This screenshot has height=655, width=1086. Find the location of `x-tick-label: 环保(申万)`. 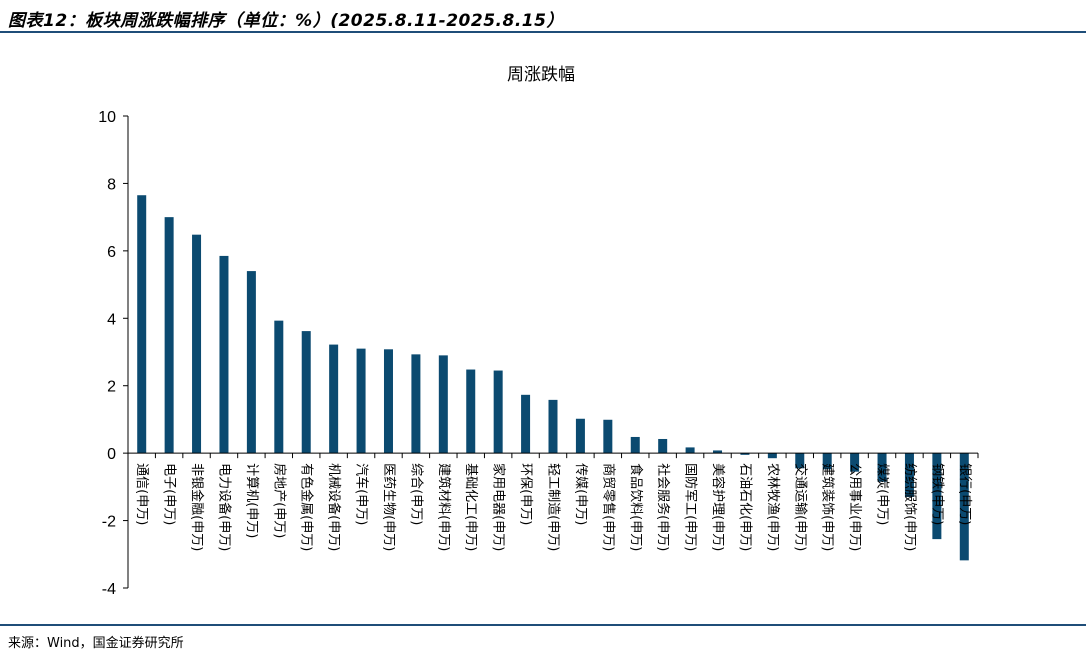

x-tick-label: 环保(申万) is located at coordinates (525, 494).